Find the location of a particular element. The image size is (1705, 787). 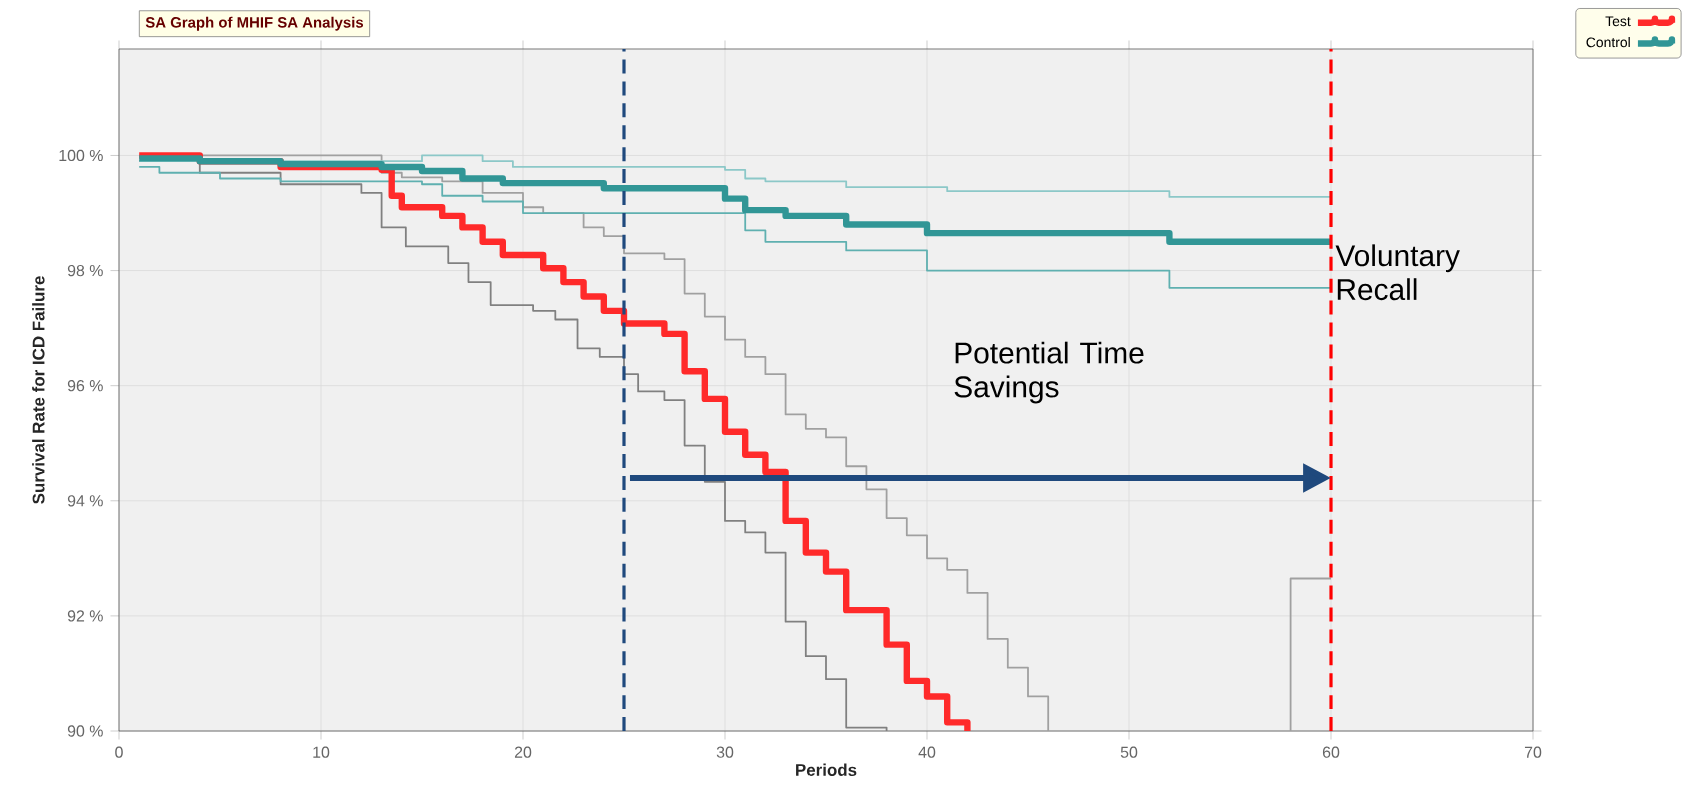

annotation: Potential Time Savings is located at coordinates (1049, 372).